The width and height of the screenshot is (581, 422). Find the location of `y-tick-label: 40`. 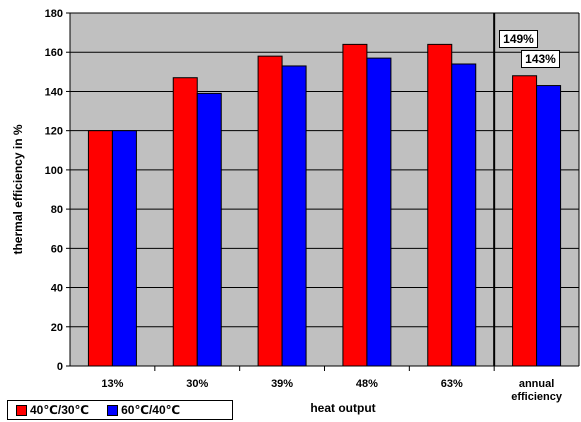

y-tick-label: 40 is located at coordinates (57, 289).